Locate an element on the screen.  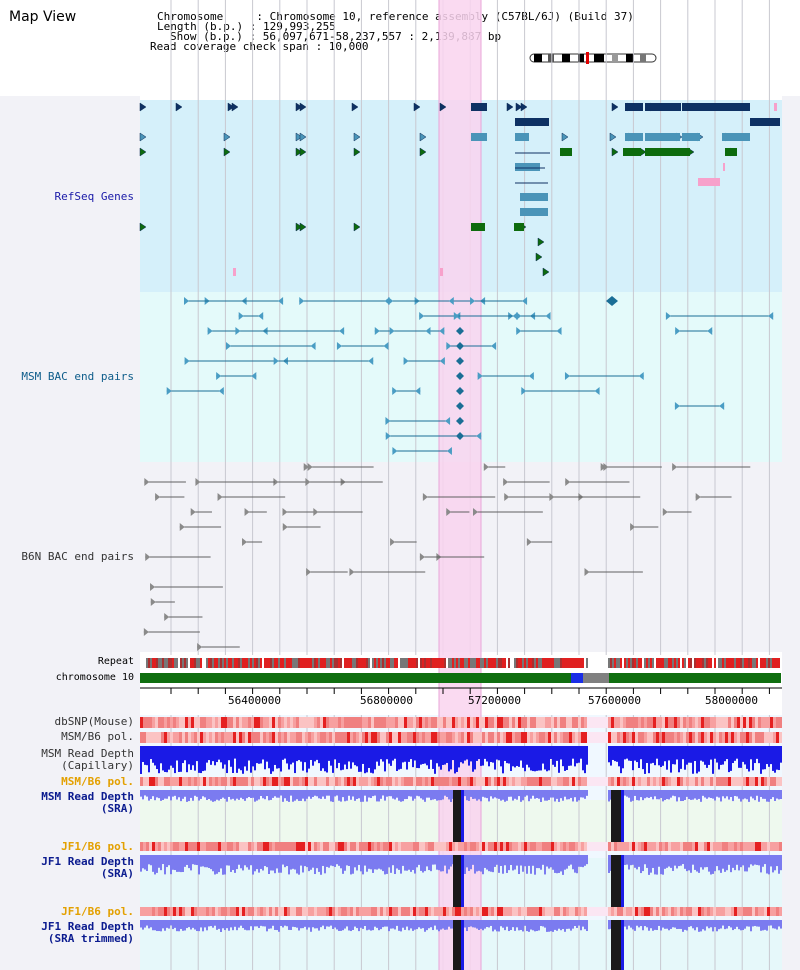
label-chromosome: chromosome 10 is located at coordinates (94, 677).